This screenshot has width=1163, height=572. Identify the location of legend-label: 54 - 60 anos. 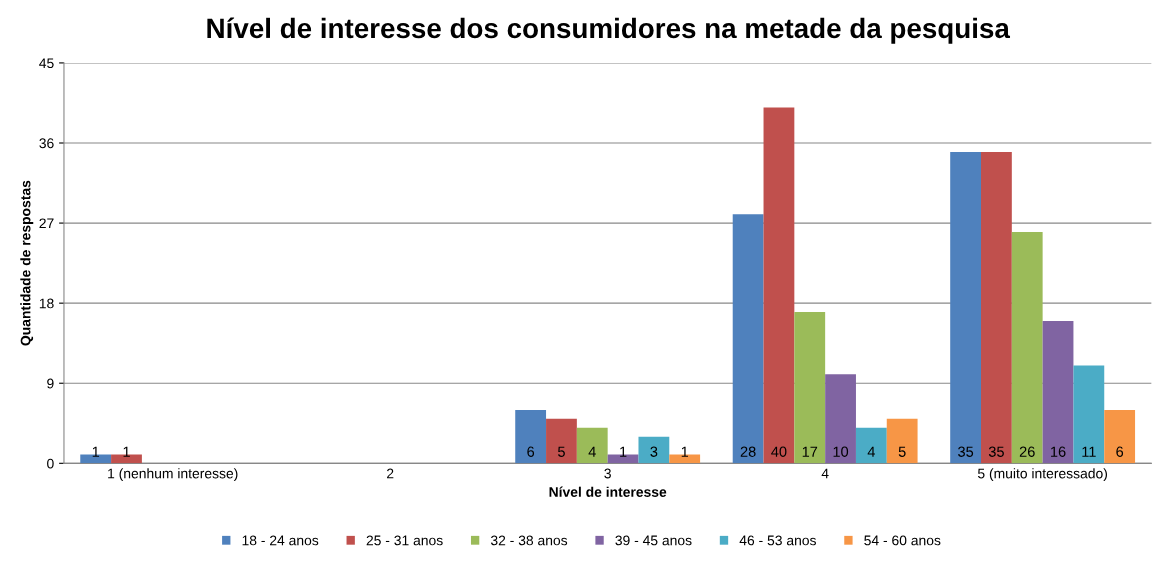
(902, 540).